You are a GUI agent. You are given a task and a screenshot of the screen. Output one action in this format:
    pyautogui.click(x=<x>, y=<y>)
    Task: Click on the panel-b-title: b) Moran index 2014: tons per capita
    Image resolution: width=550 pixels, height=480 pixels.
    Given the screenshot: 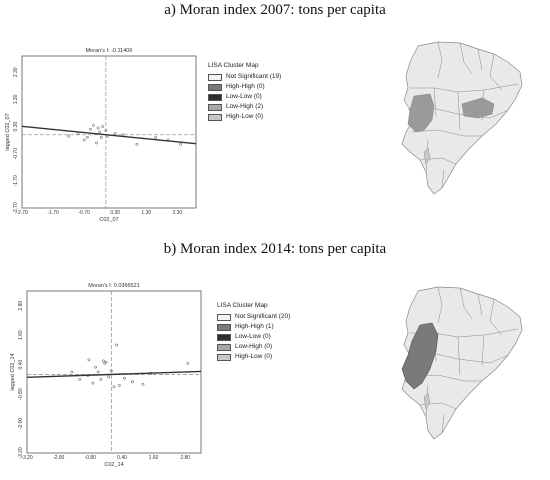 What is the action you would take?
    pyautogui.click(x=275, y=249)
    